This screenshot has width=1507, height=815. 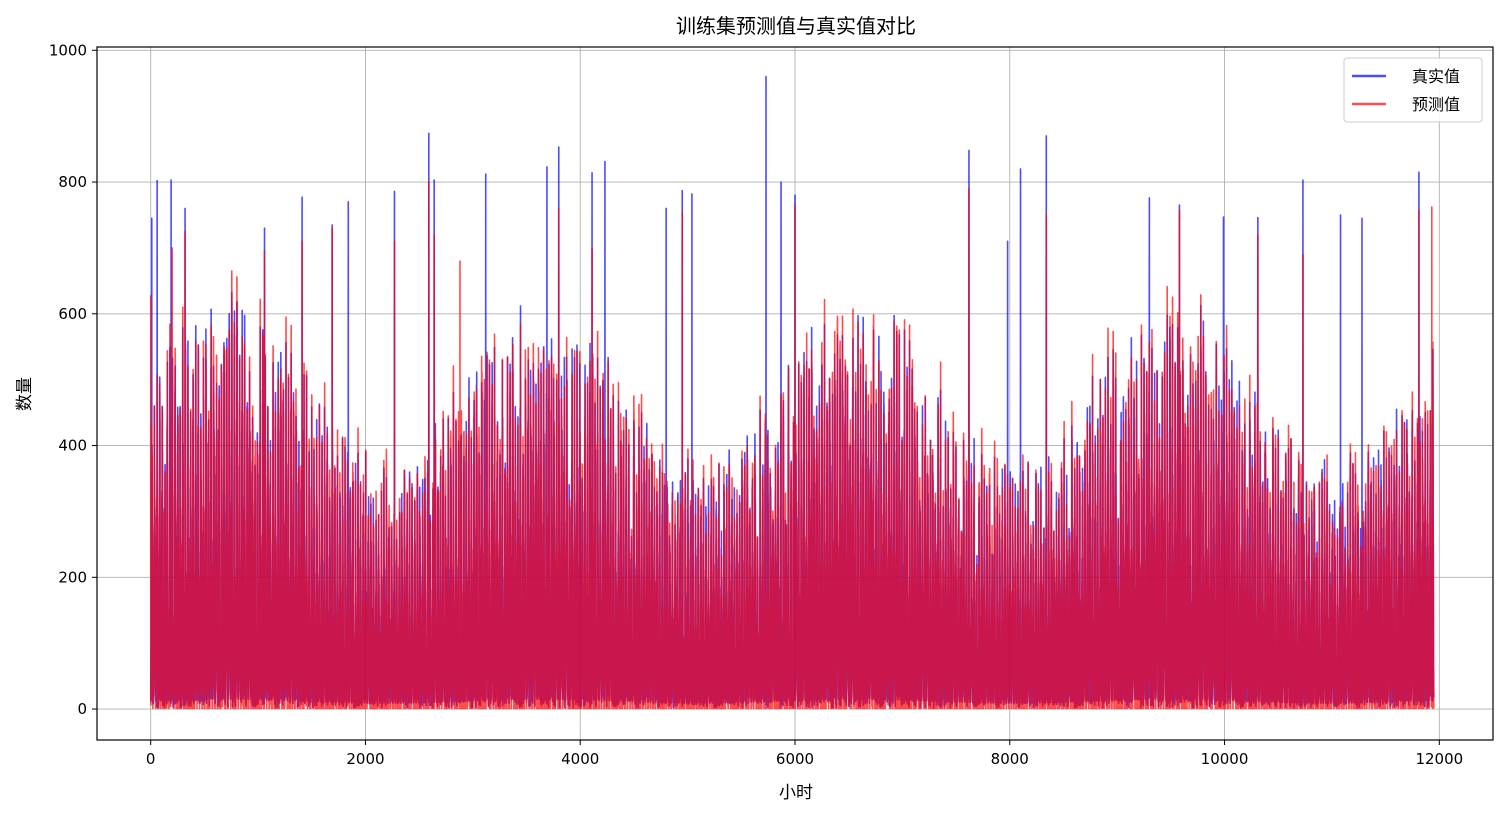 I want to click on x-tick-label: 8000, so click(x=1010, y=759).